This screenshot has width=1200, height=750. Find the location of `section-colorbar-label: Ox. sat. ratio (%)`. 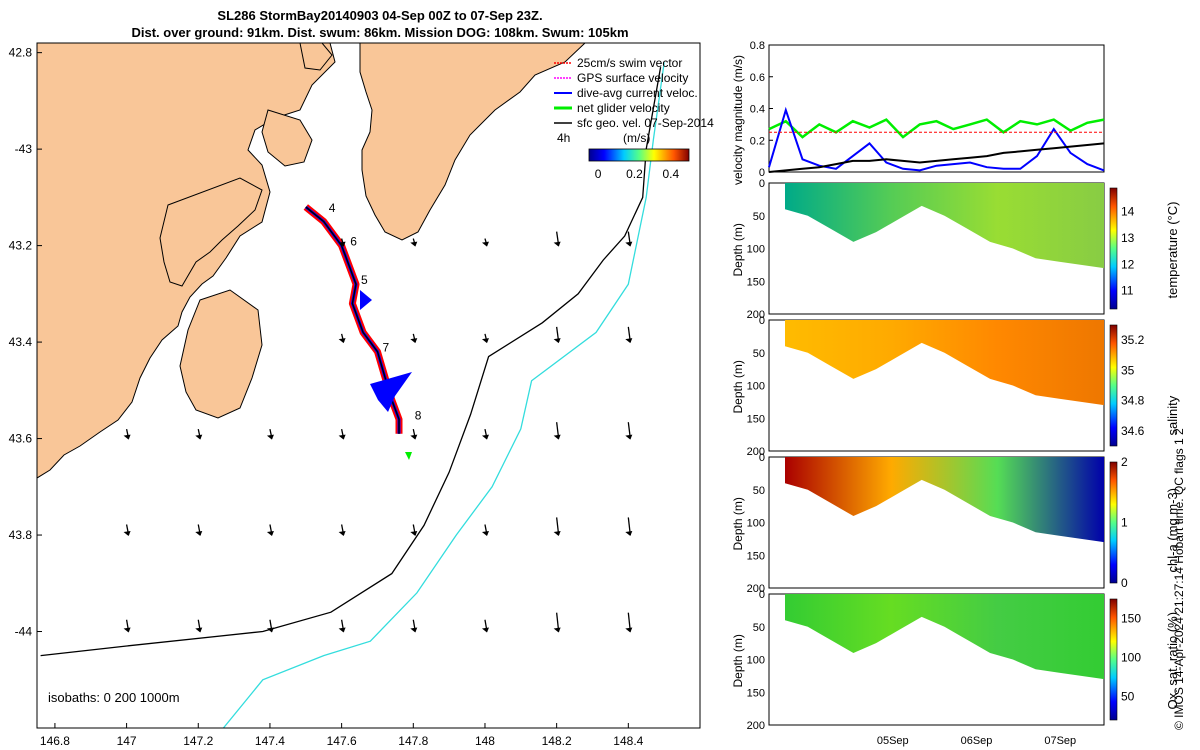

section-colorbar-label: Ox. sat. ratio (%) is located at coordinates (1172, 661).